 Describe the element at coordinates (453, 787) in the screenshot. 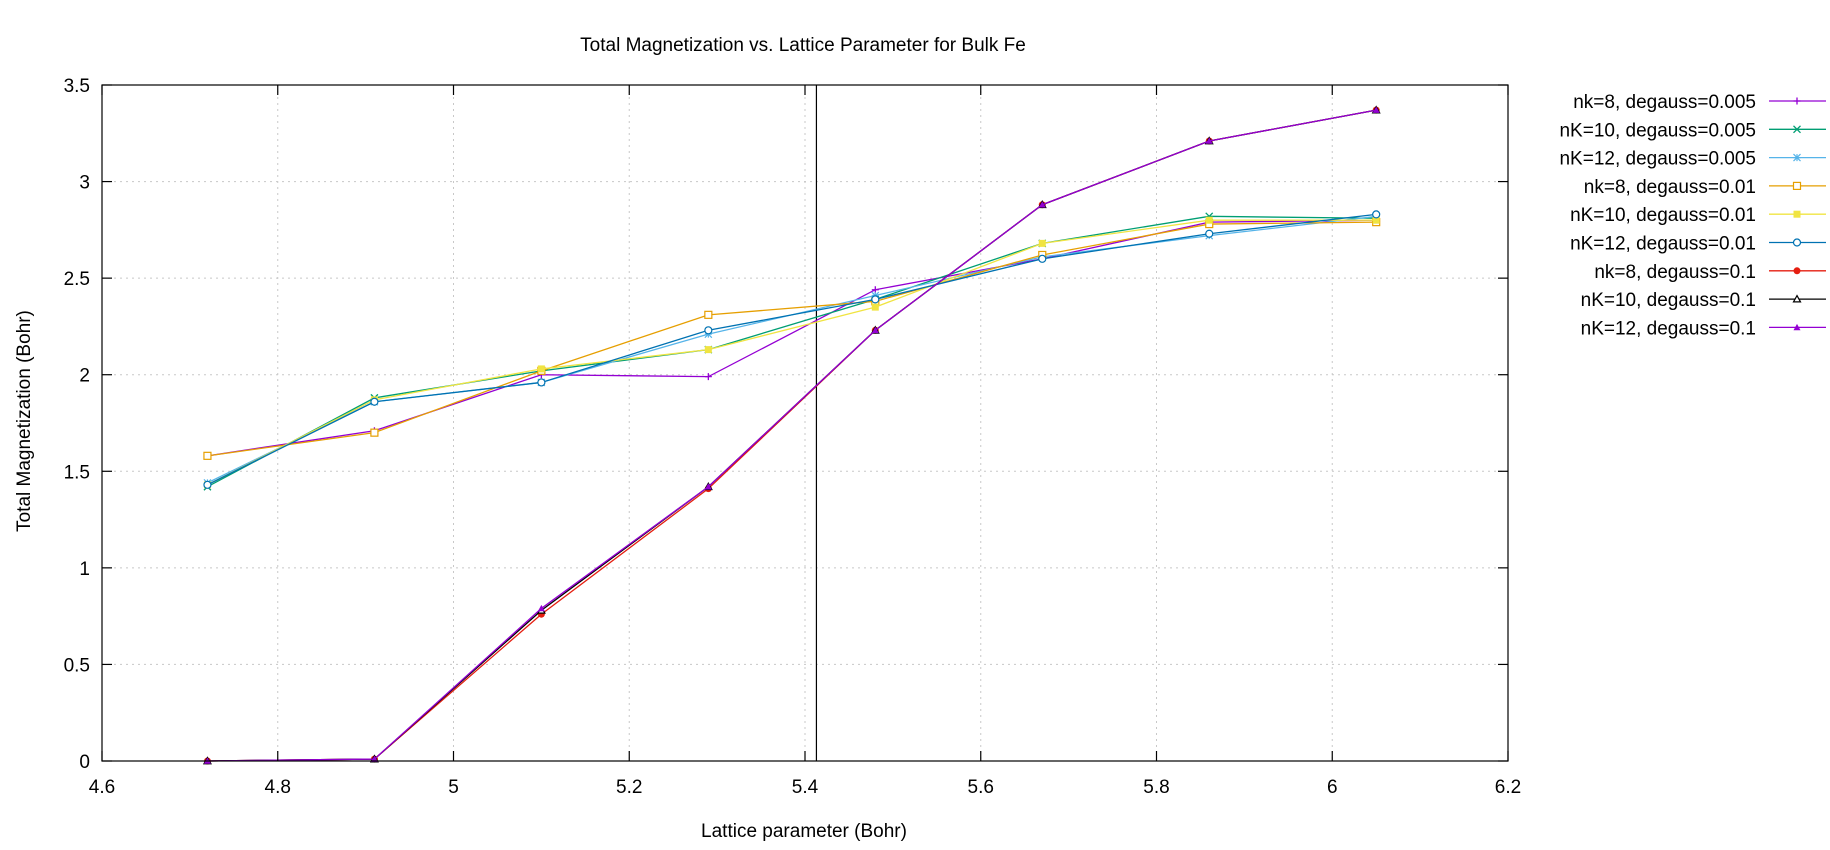

I see `x-tick-label: 5` at that location.